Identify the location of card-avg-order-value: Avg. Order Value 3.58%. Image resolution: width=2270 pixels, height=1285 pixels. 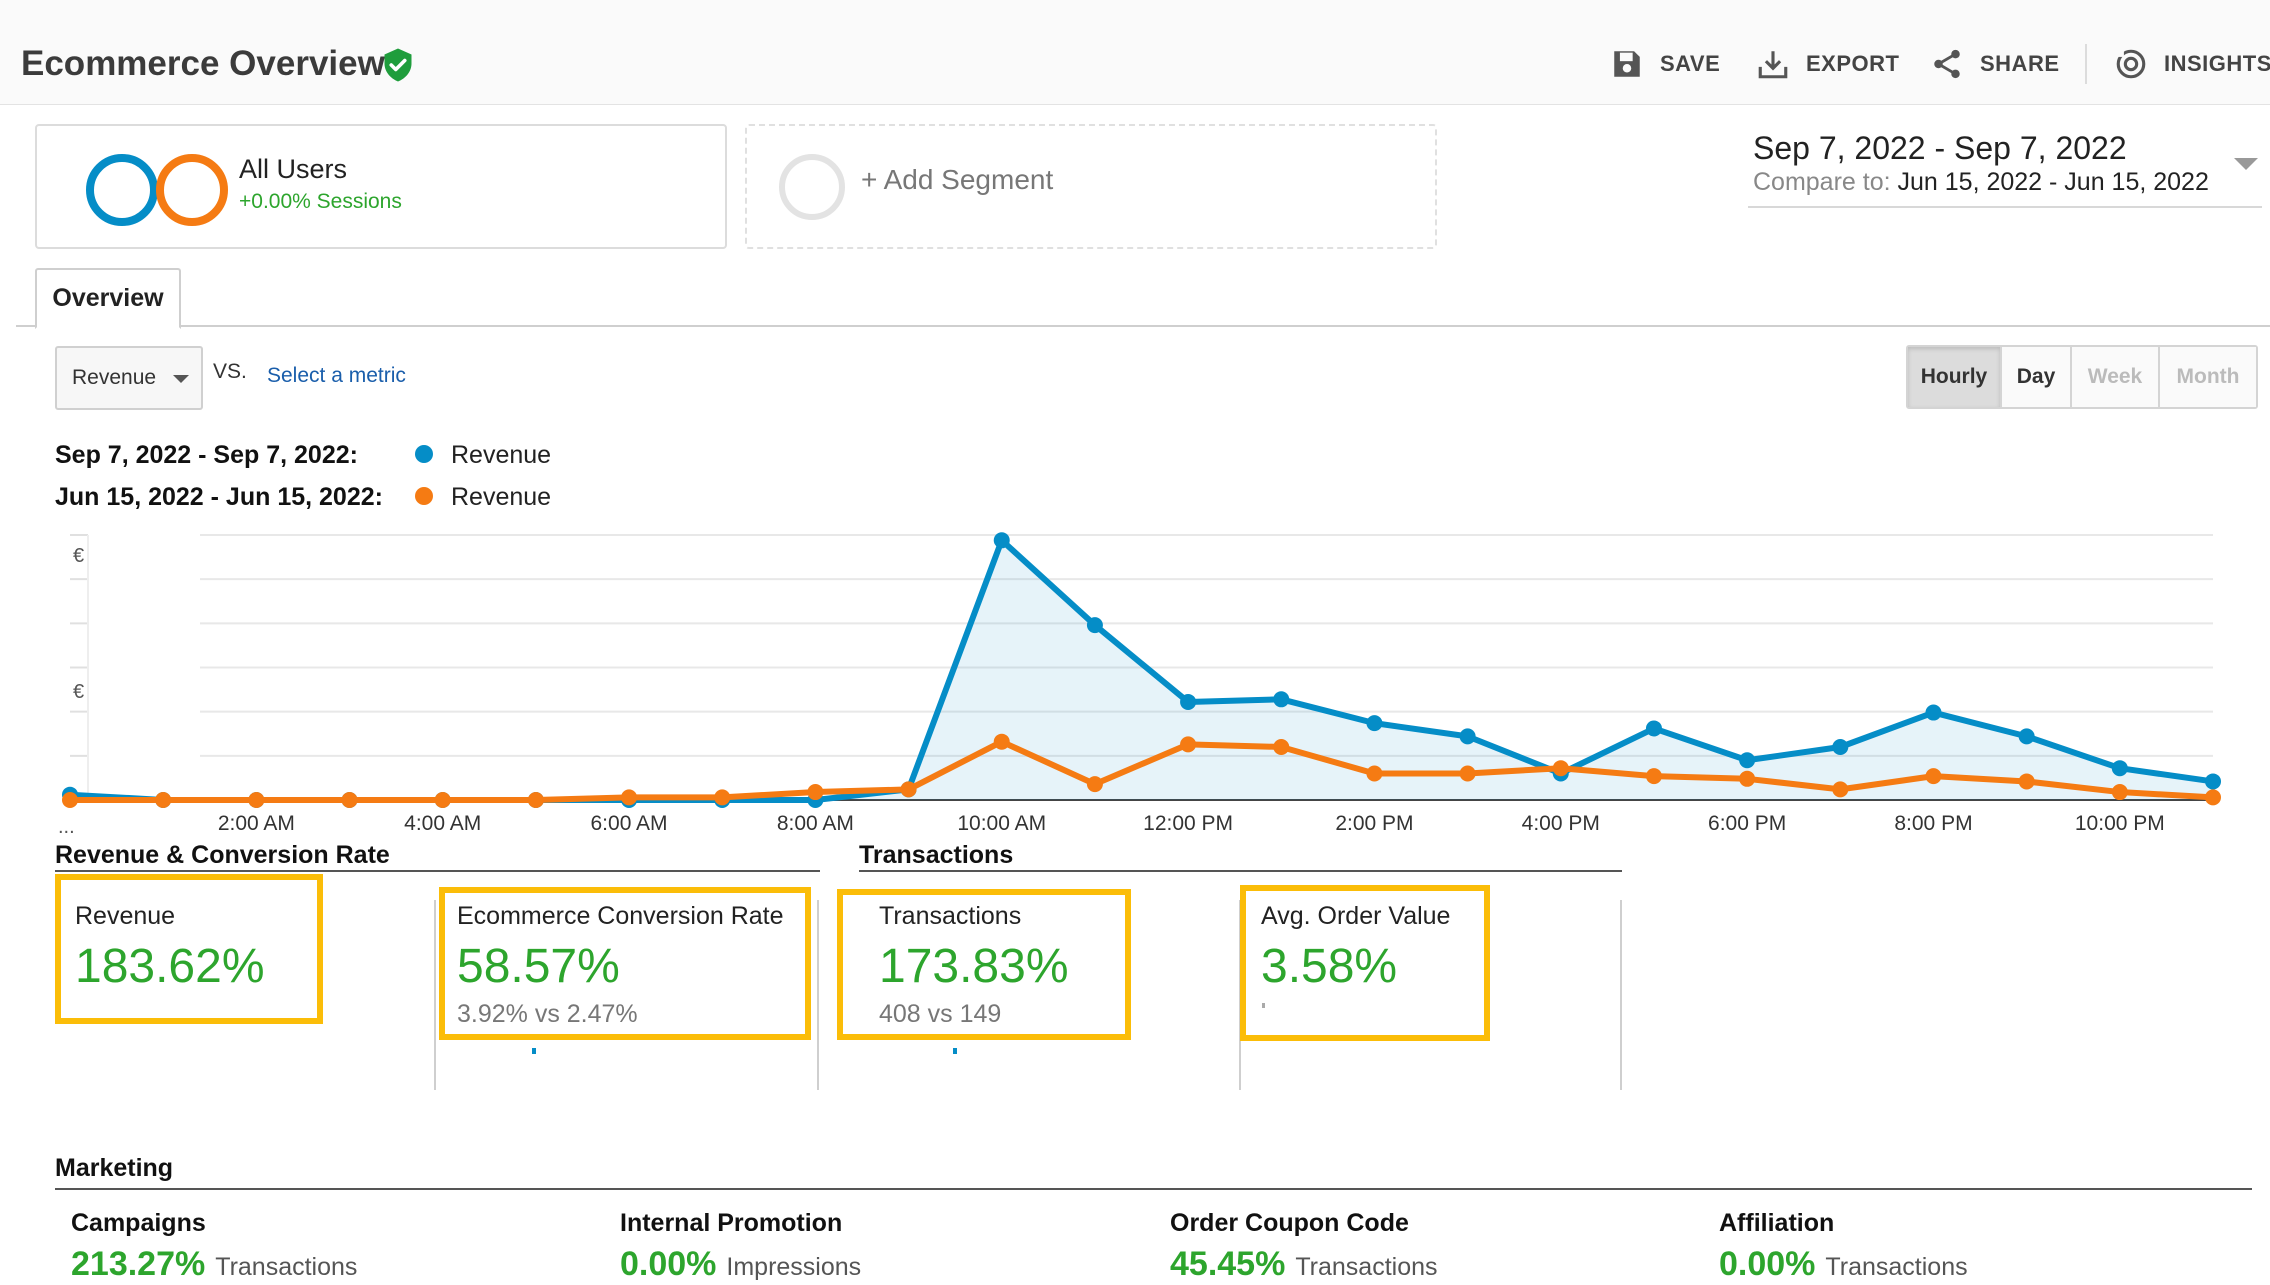
(1381, 967).